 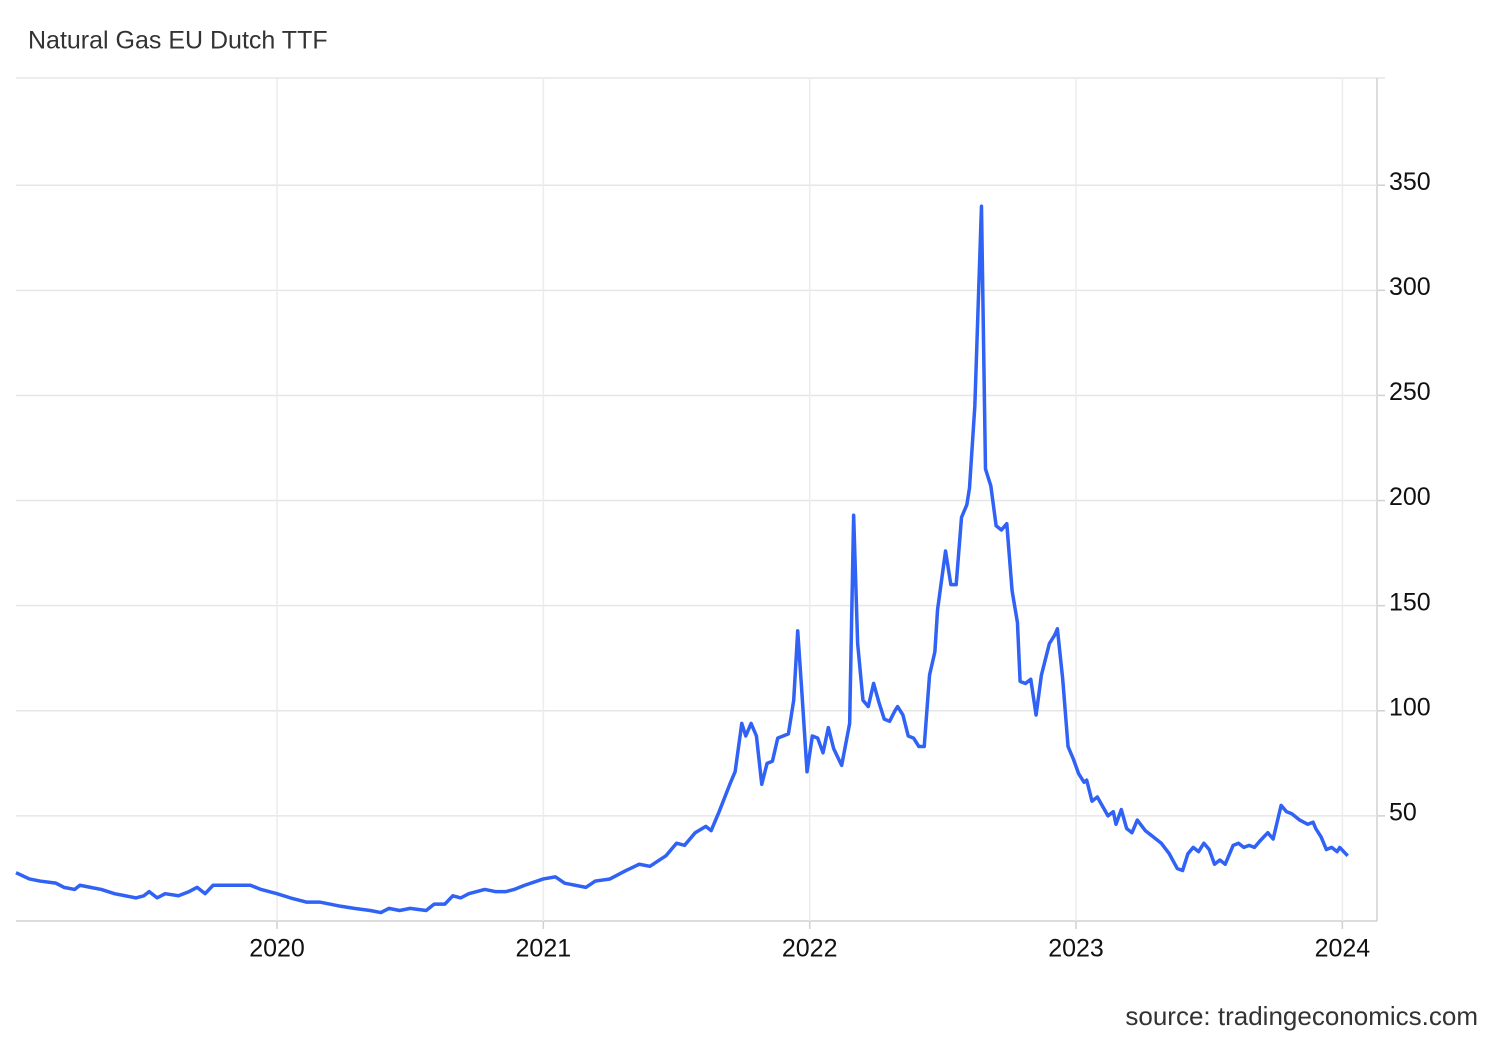 I want to click on x-tick-label: 2024, so click(x=1343, y=949).